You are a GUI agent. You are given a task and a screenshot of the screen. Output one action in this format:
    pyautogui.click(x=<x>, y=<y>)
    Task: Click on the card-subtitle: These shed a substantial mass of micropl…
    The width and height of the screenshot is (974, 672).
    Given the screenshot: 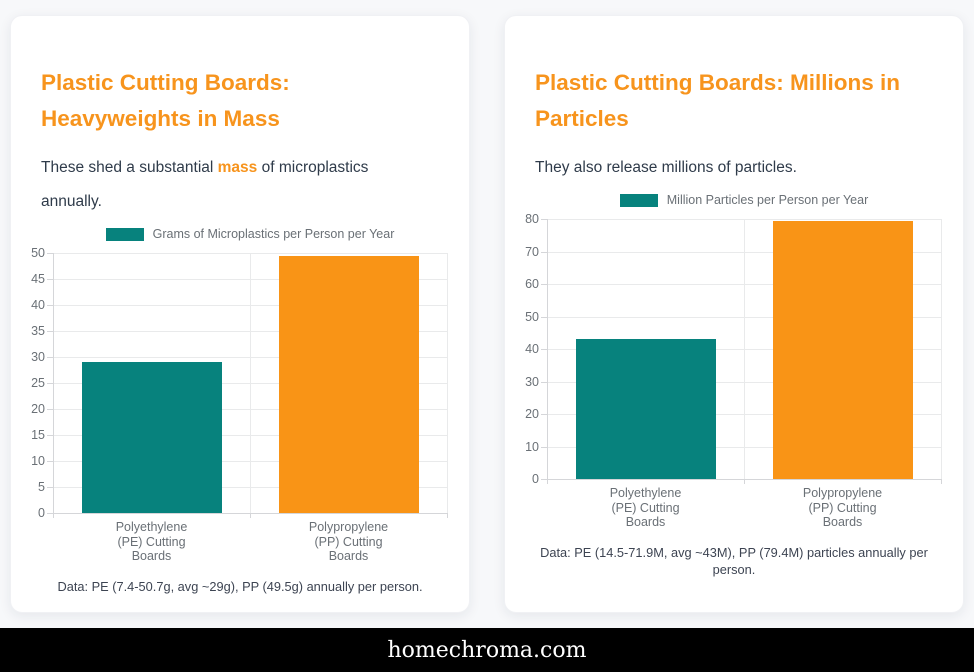 What is the action you would take?
    pyautogui.click(x=227, y=185)
    